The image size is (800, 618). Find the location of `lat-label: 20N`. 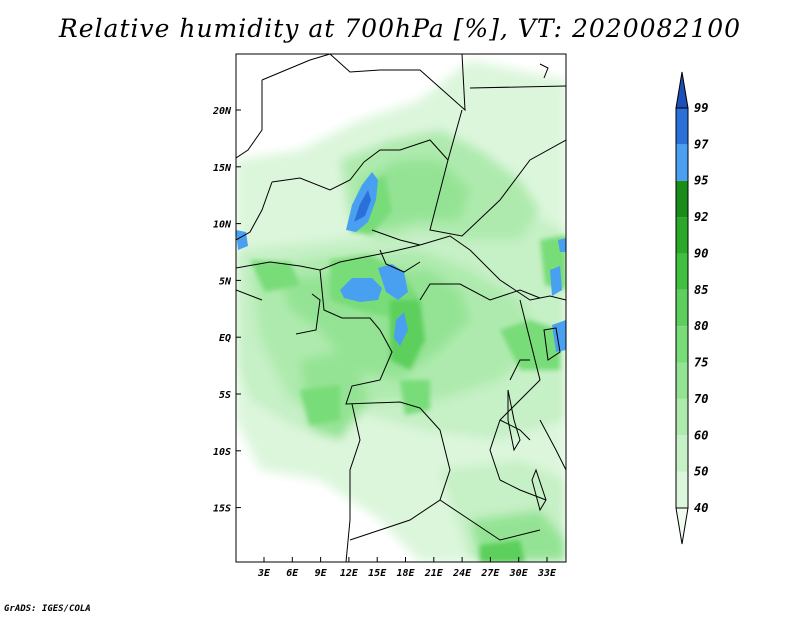

lat-label: 20N is located at coordinates (222, 111).